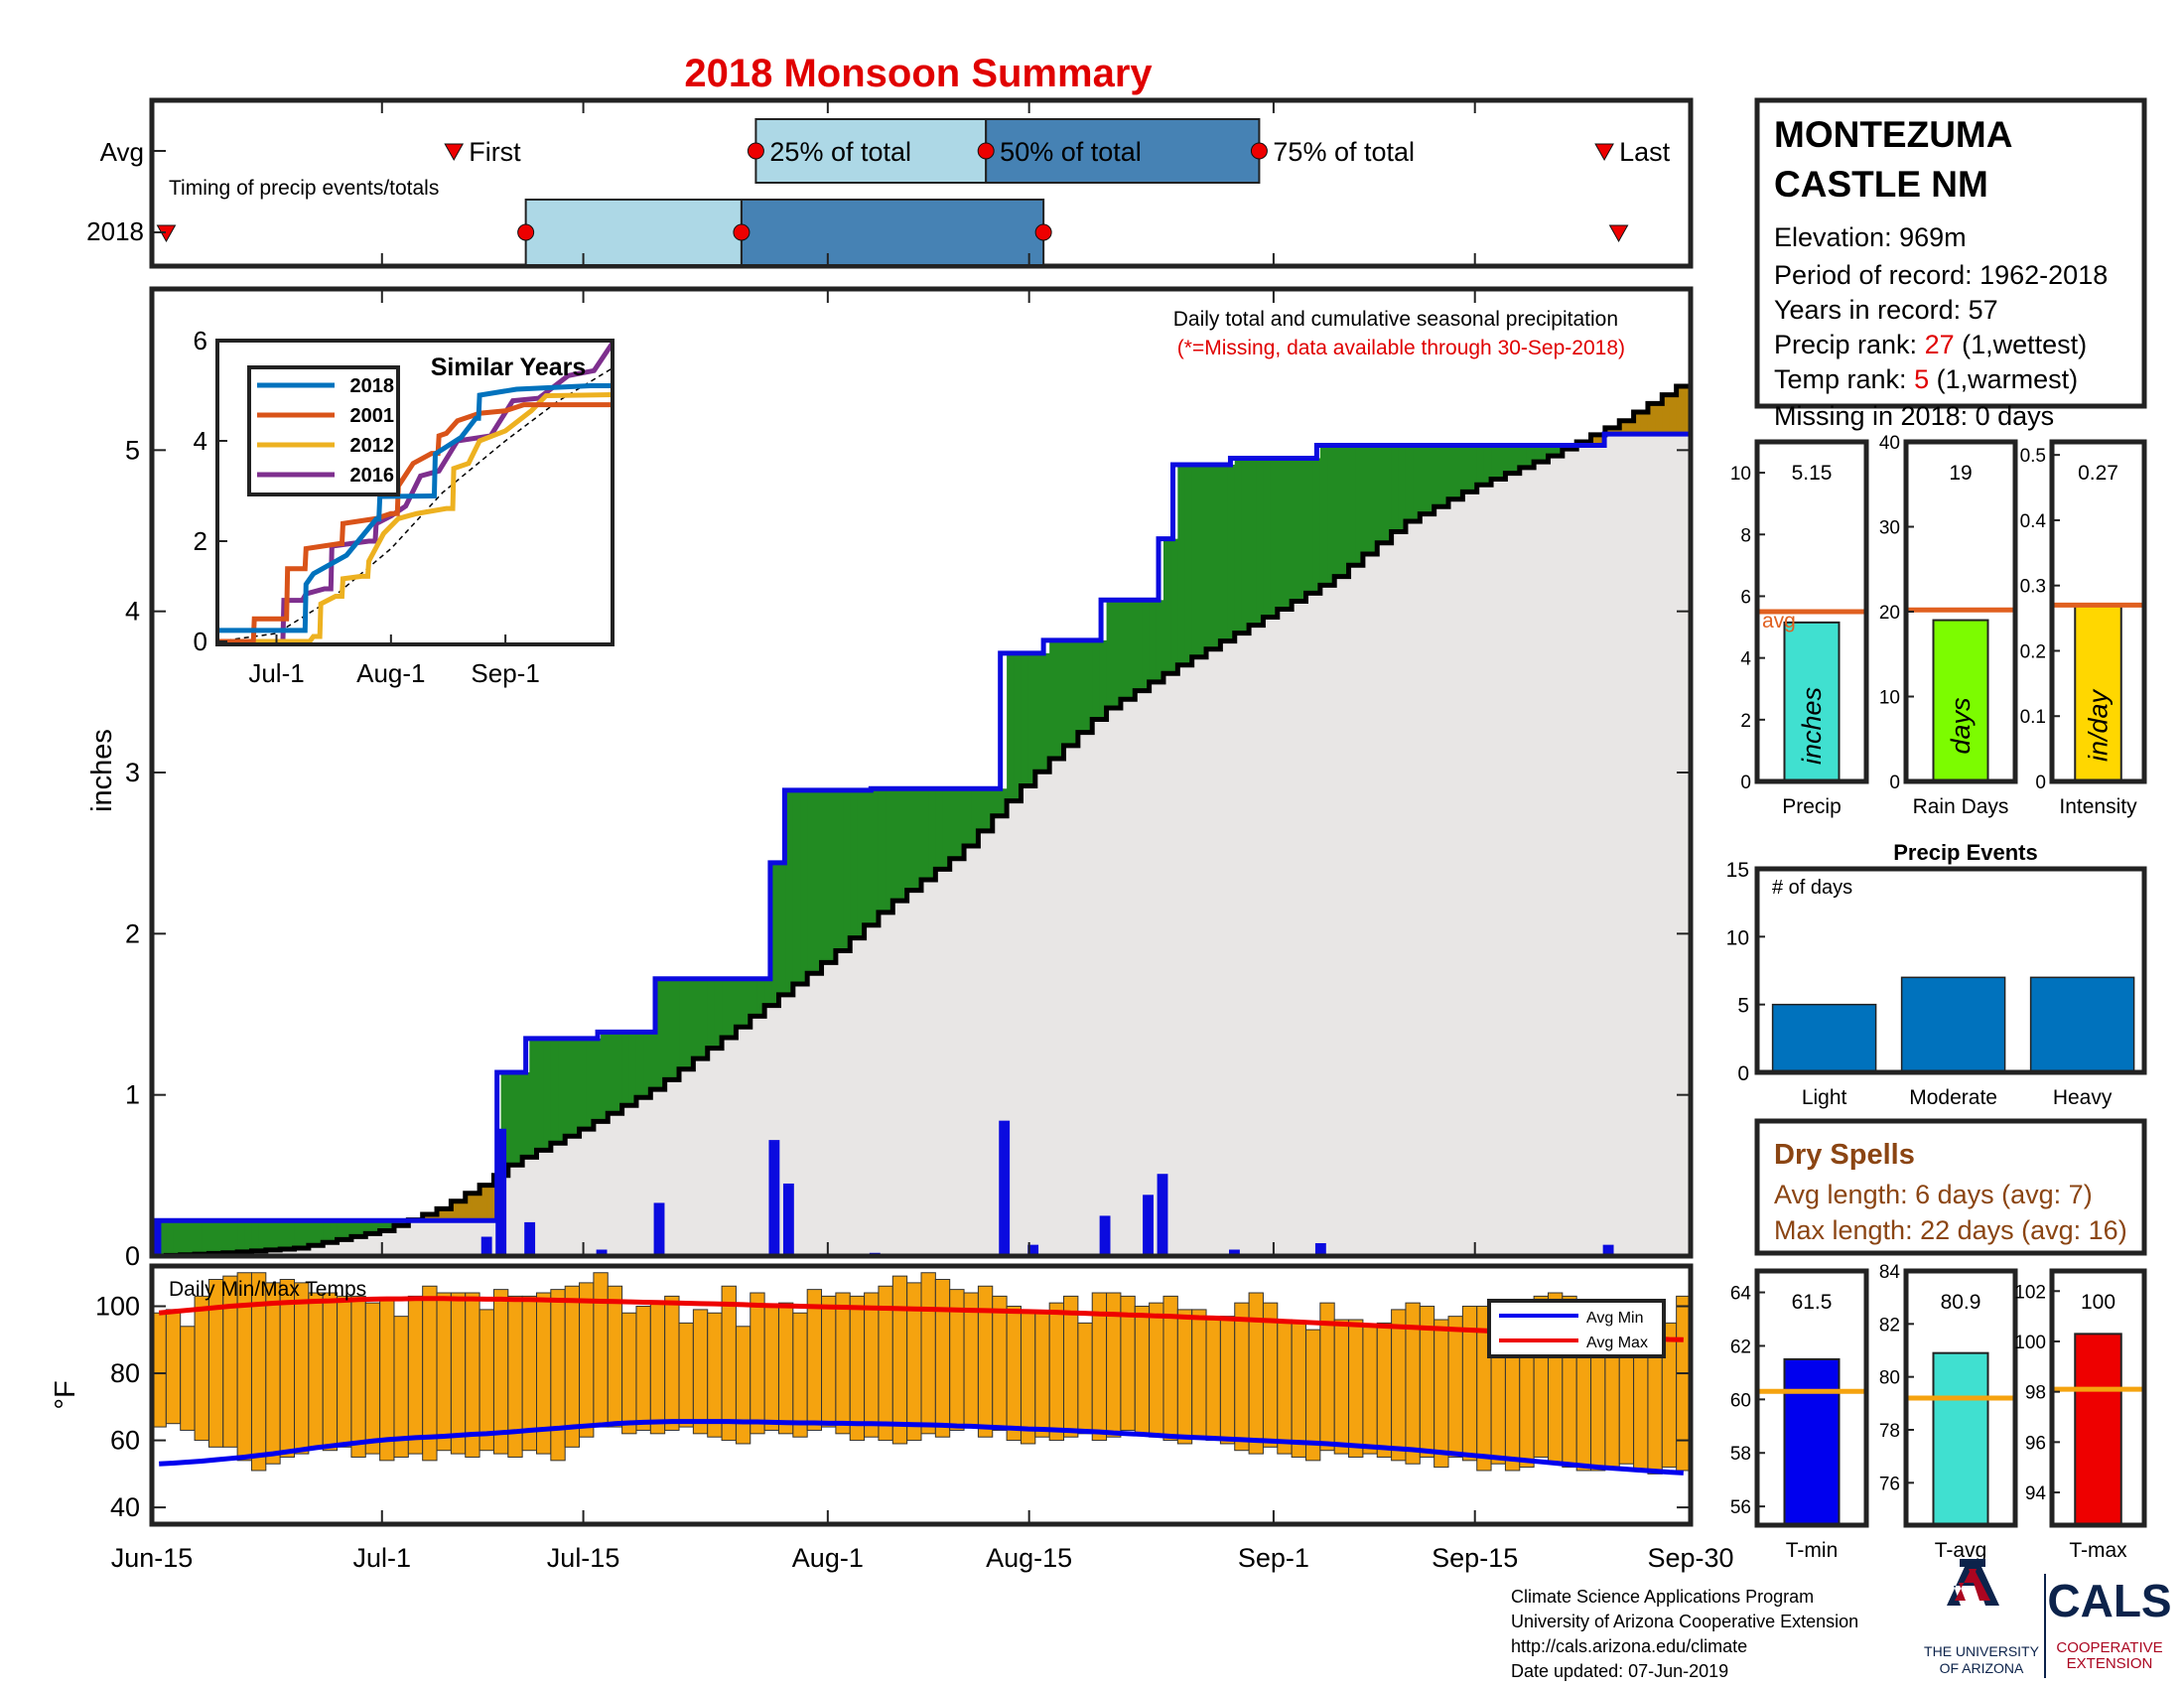  What do you see at coordinates (276, 673) in the screenshot?
I see `inset-xtick-label-0: Jul-1` at bounding box center [276, 673].